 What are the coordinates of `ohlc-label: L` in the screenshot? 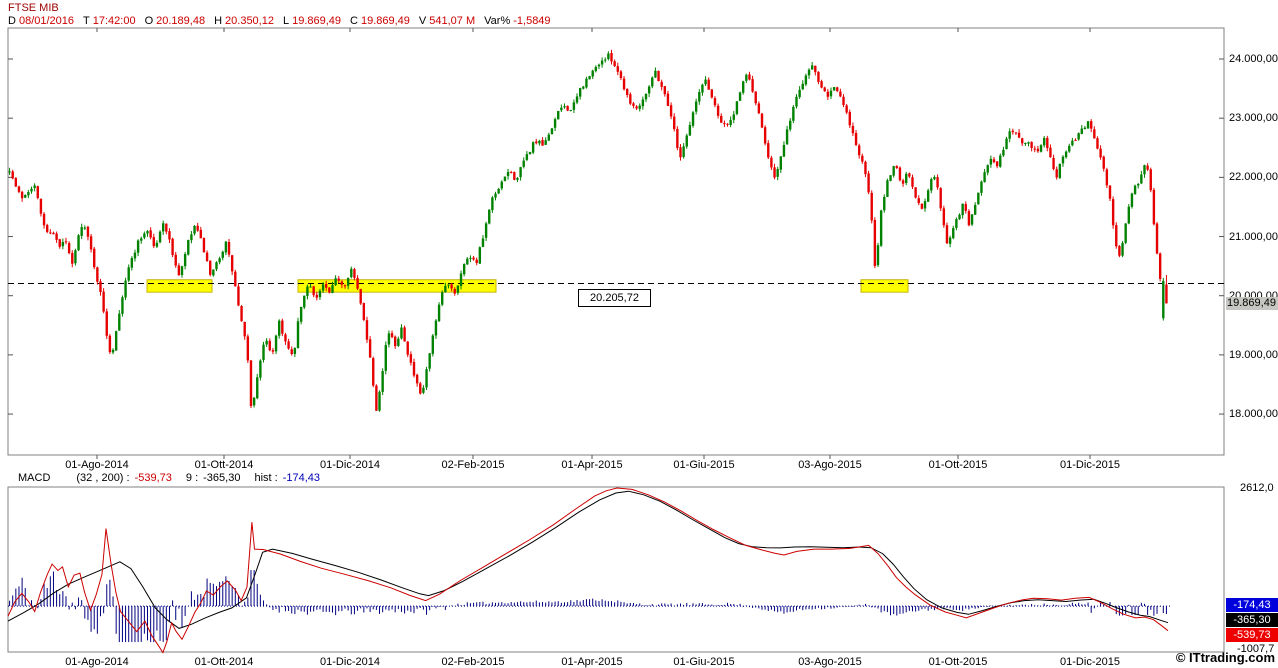 It's located at (286, 21).